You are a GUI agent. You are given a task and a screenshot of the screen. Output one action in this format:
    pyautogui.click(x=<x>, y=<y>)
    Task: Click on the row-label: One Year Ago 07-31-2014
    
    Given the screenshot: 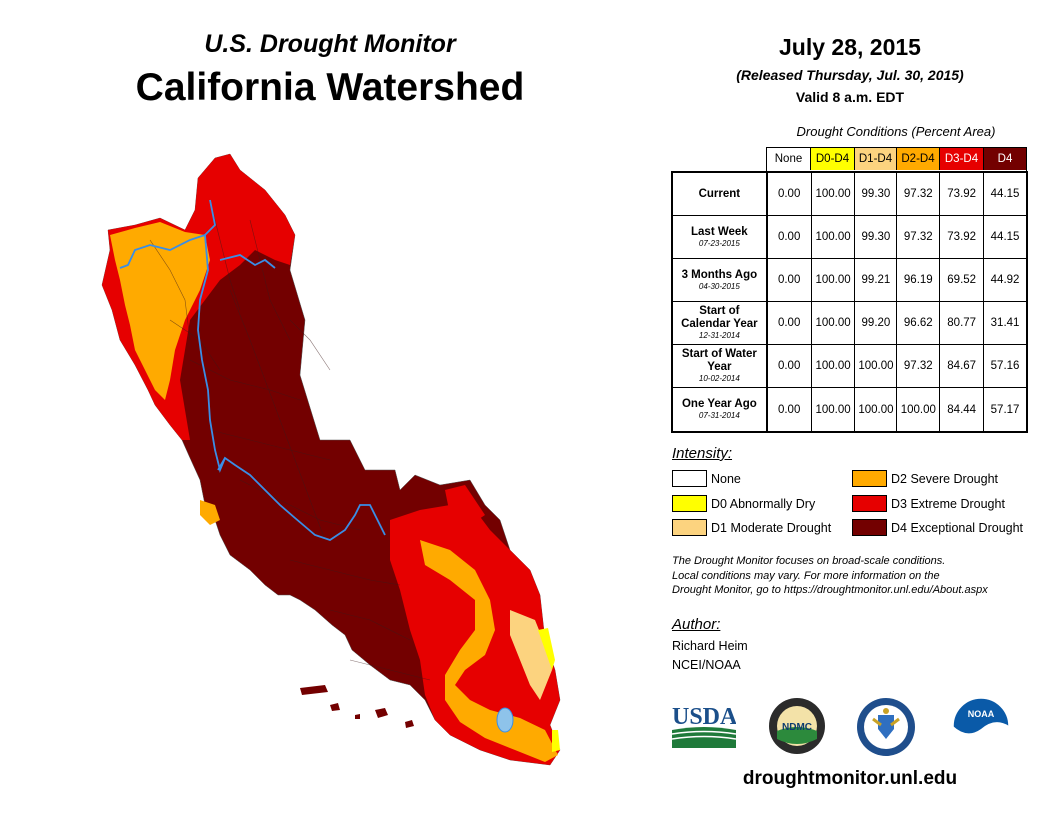 What is the action you would take?
    pyautogui.click(x=720, y=409)
    